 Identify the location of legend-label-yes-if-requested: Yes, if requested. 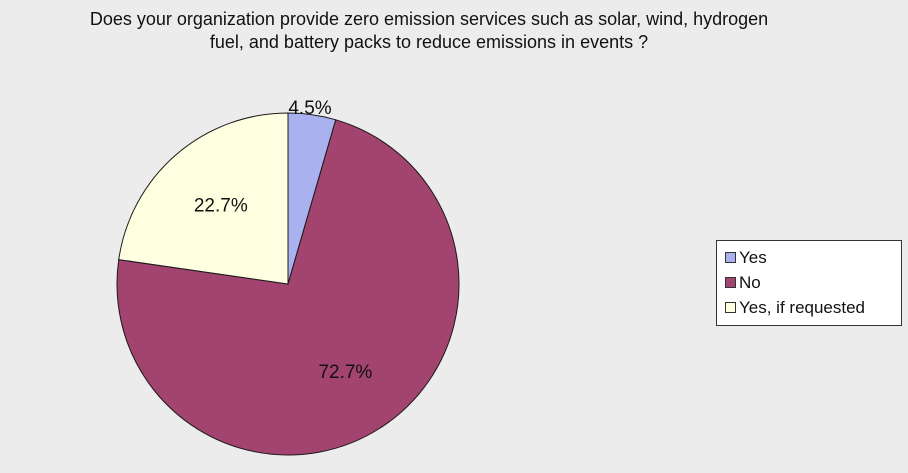
(802, 307).